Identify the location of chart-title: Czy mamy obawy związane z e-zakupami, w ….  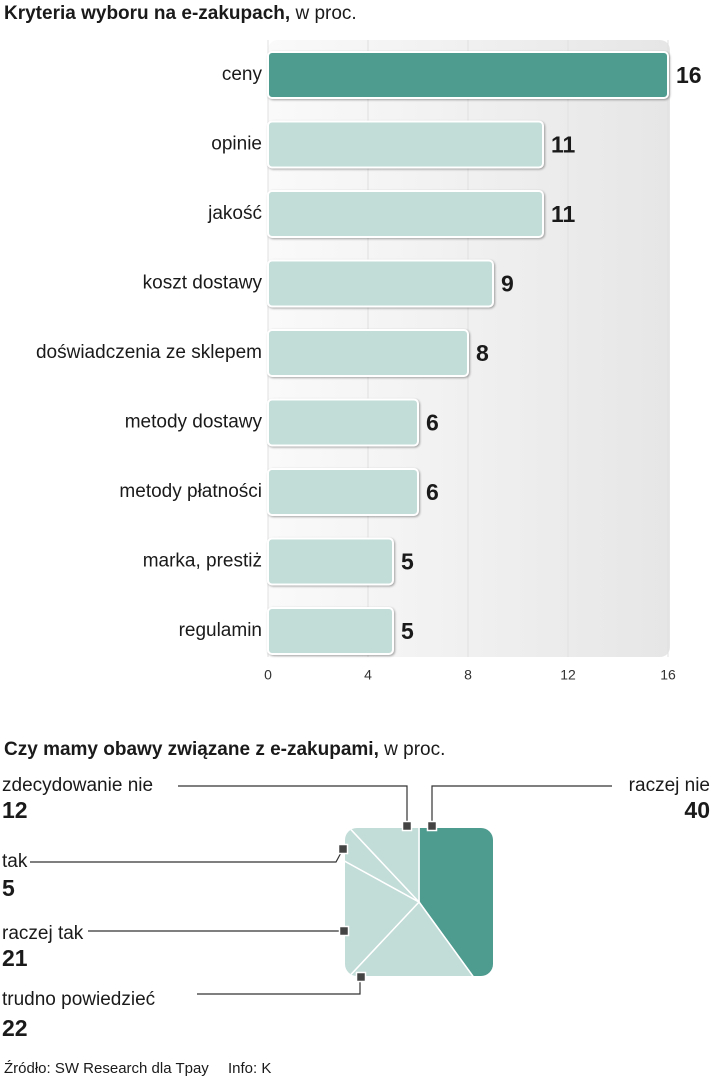
(224, 749).